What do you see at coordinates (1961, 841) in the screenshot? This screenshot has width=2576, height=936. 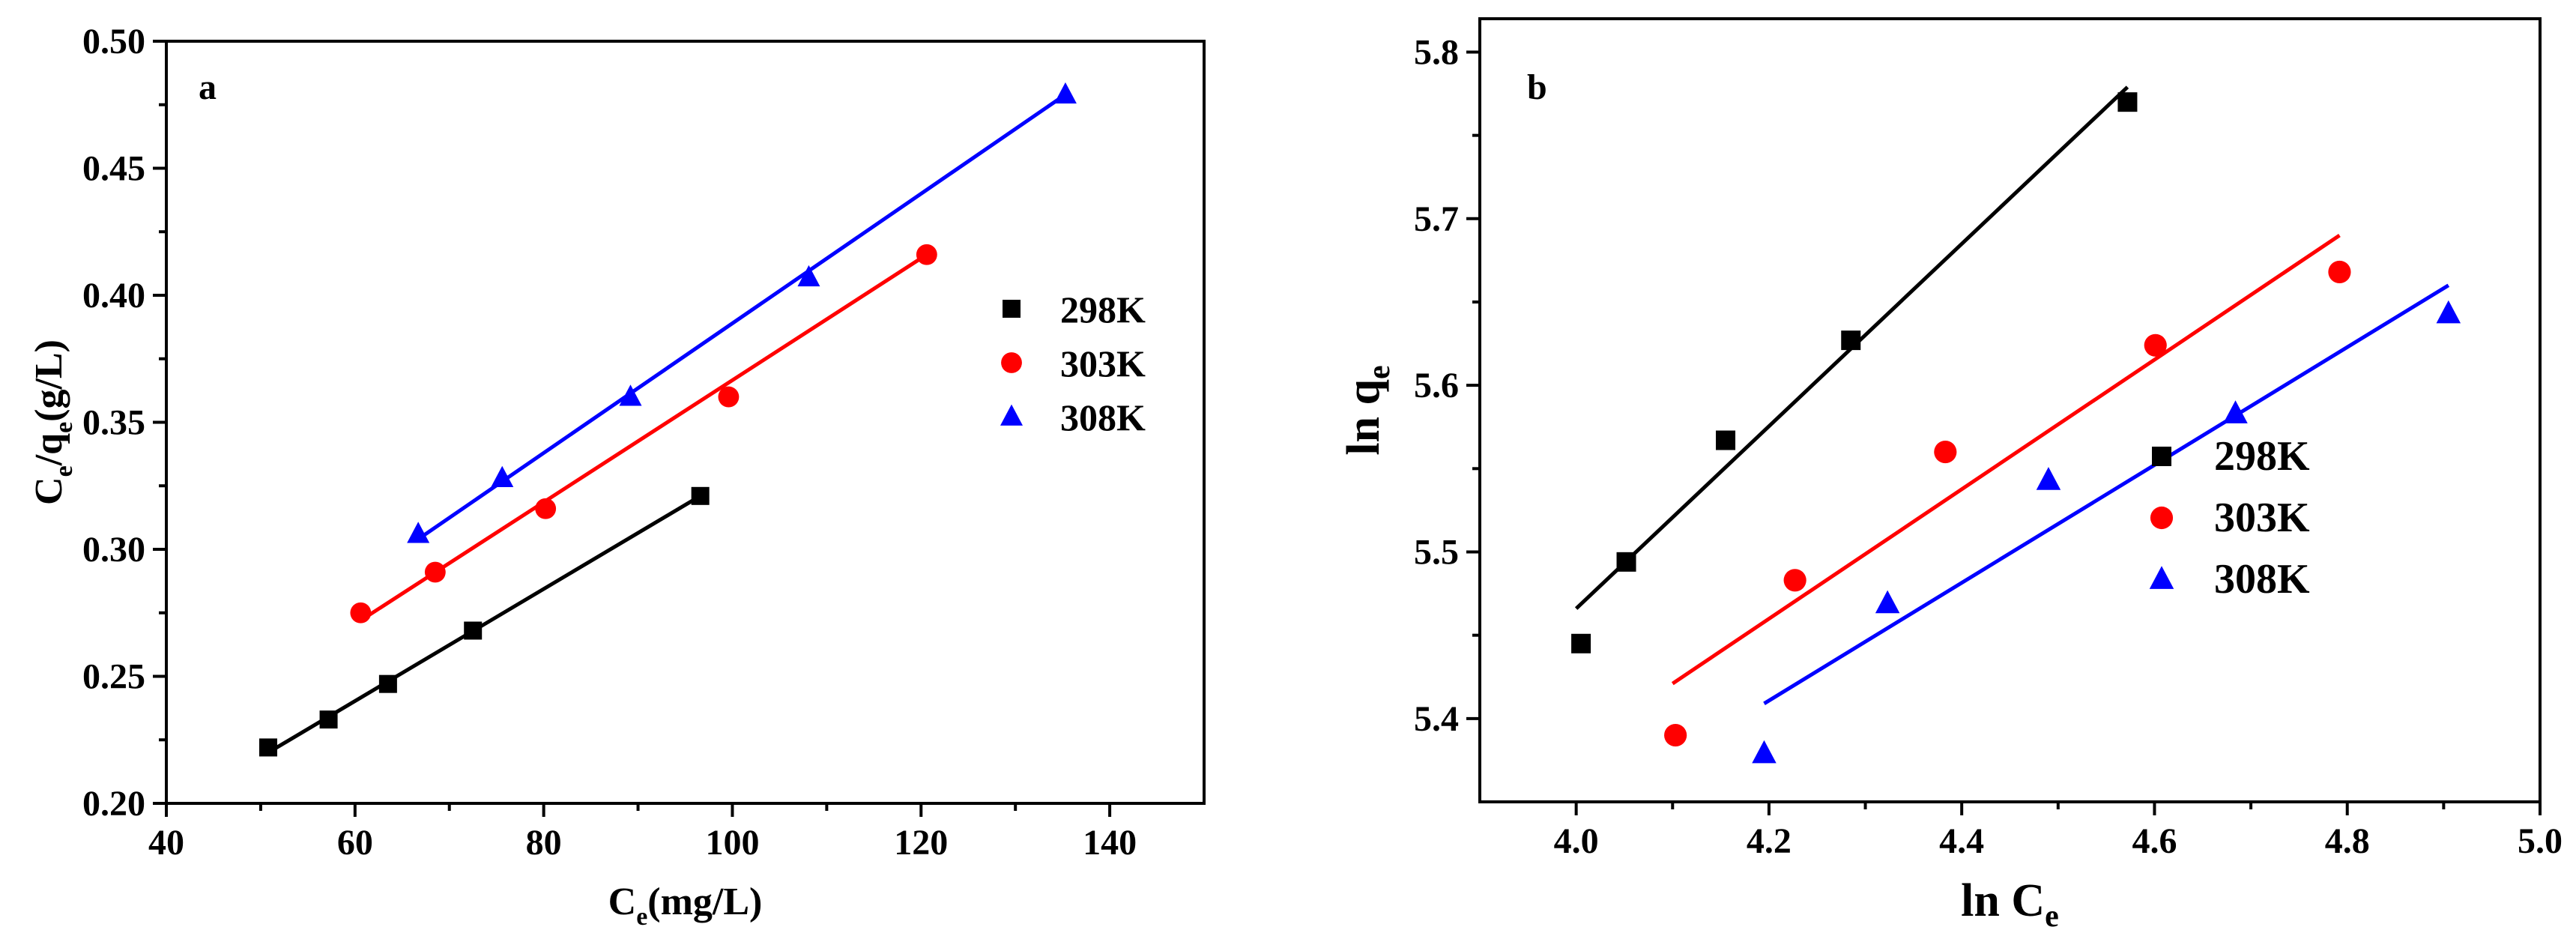 I see `x-tick-label: 4.4` at bounding box center [1961, 841].